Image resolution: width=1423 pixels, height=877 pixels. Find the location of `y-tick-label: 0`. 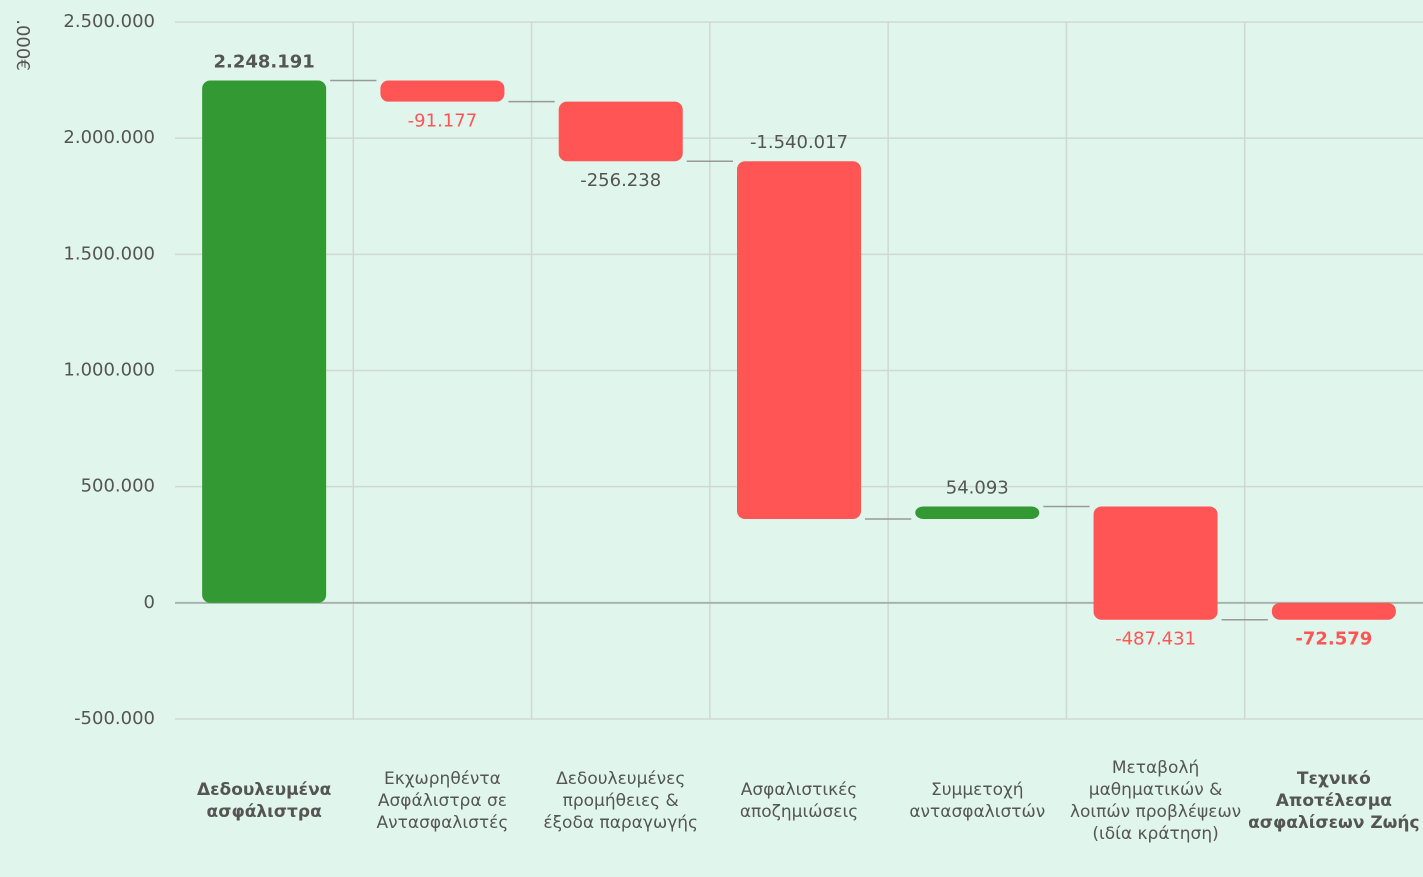

y-tick-label: 0 is located at coordinates (149, 602).